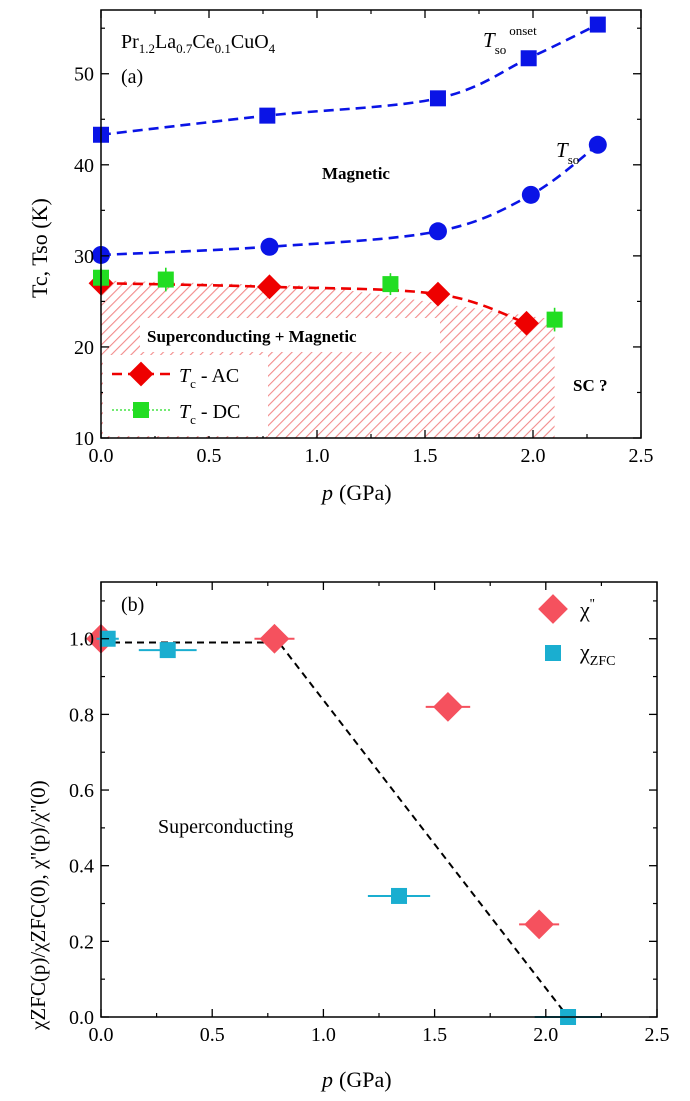 This screenshot has height=1101, width=690. Describe the element at coordinates (252, 336) in the screenshot. I see `sc-magnetic-region-label: Superconducting + Magnetic` at that location.